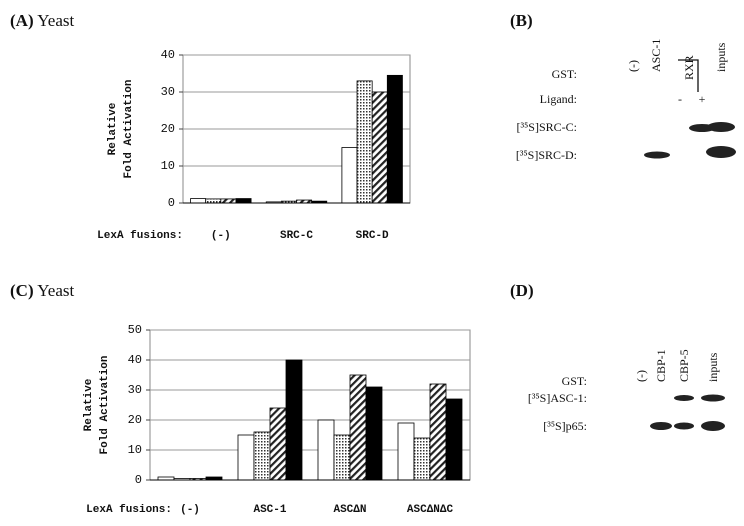 Image resolution: width=744 pixels, height=526 pixels. Describe the element at coordinates (680, 99) in the screenshot. I see `ligand-label: -` at that location.